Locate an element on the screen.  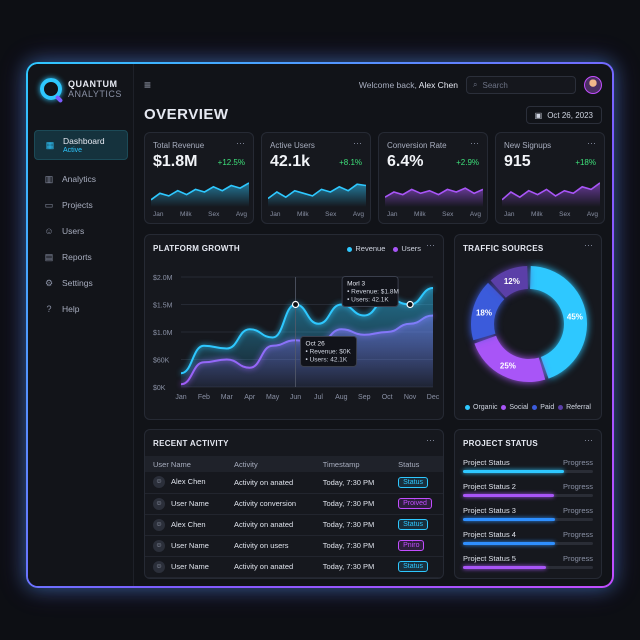
topbar: ≡ Welcome back, Alex Chen ⌕ Search is located at coordinates (373, 85).